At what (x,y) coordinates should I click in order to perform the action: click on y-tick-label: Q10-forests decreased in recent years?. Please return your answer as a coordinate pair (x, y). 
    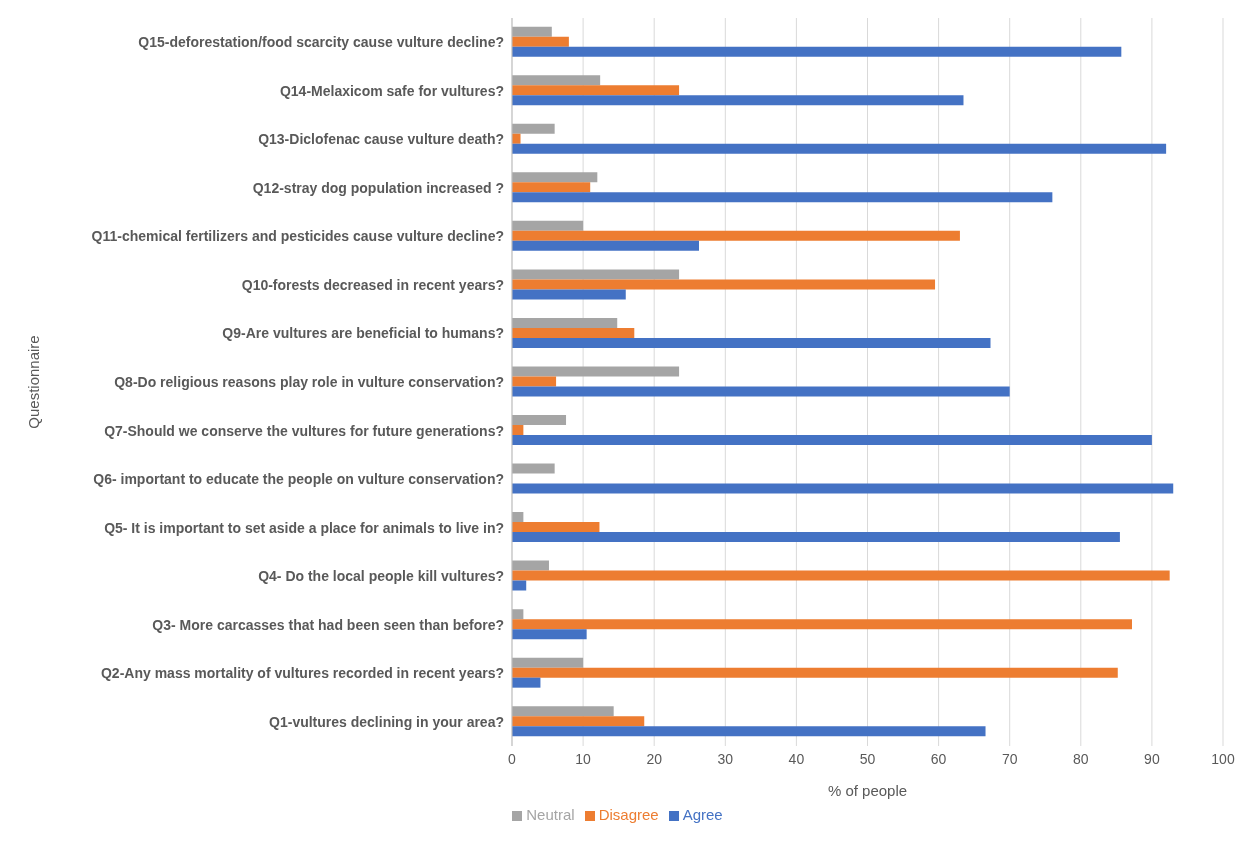
    Looking at the image, I should click on (372, 284).